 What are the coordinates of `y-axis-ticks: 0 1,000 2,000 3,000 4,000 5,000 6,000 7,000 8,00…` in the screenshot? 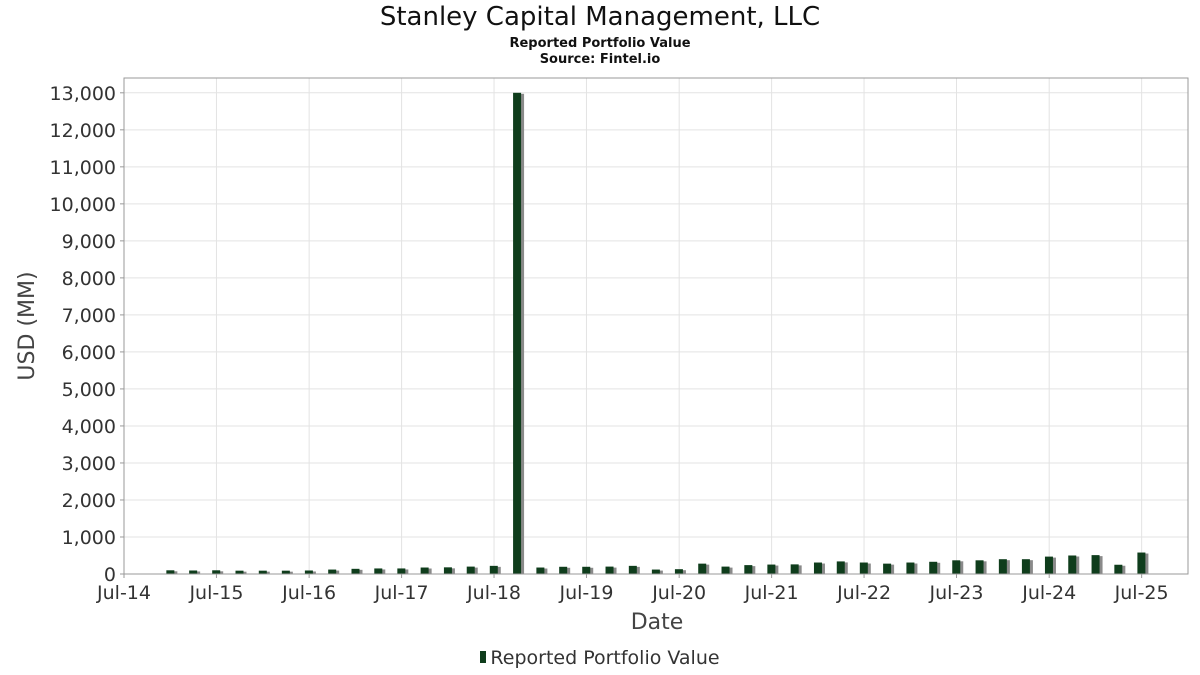 It's located at (87, 334).